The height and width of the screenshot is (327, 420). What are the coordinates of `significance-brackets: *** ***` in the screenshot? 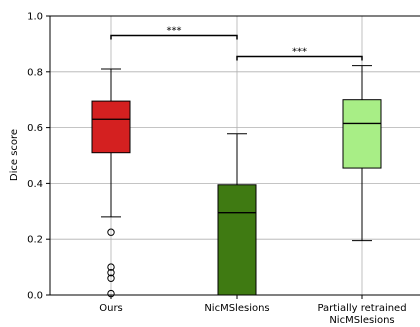 It's located at (236, 43).